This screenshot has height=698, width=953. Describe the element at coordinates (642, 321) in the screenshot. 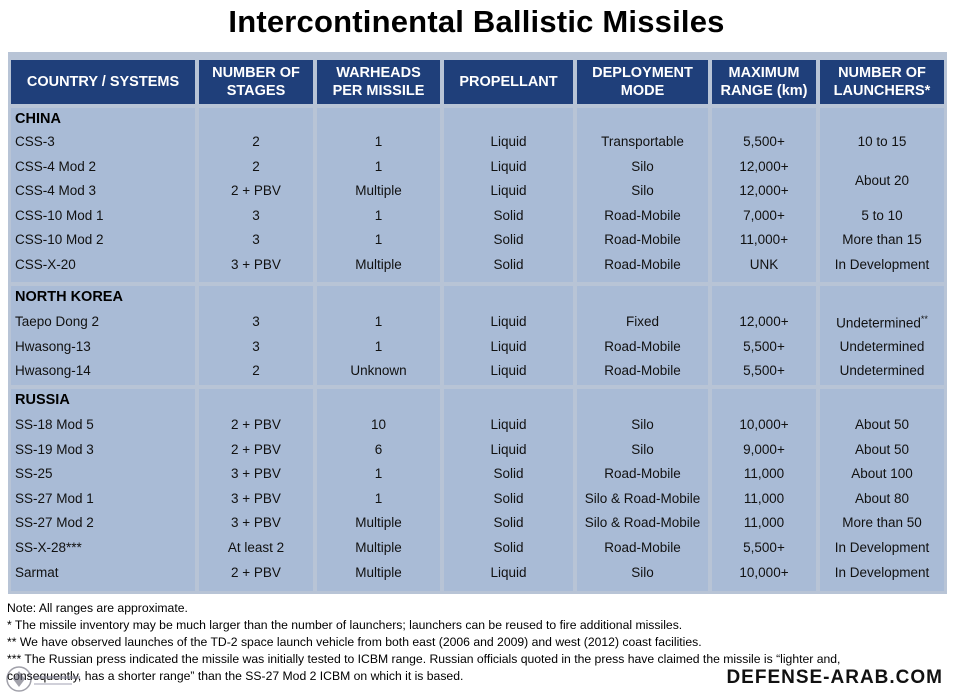

I see `cell-mode: Fixed` at that location.